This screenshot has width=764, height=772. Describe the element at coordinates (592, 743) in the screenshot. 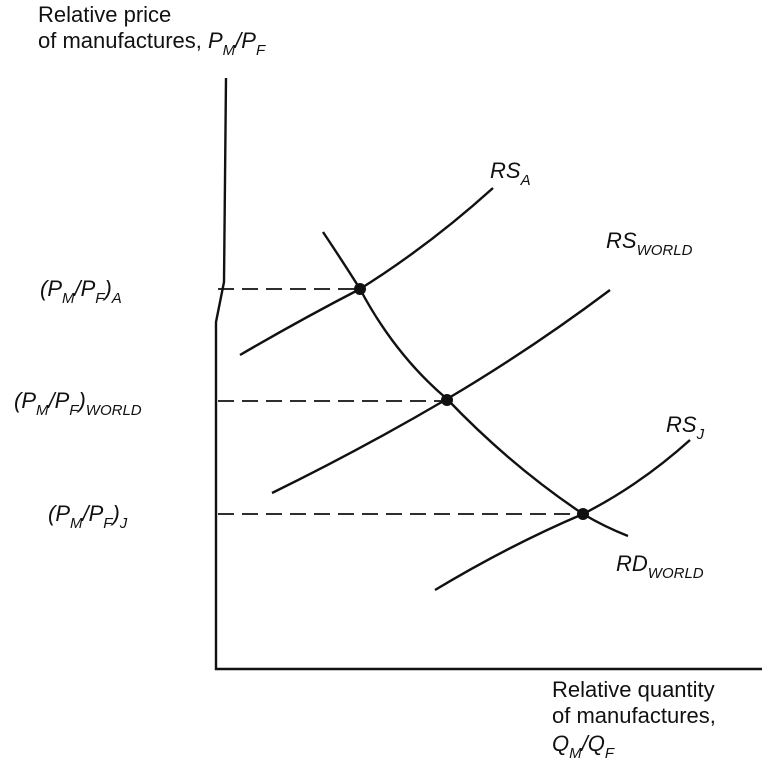

I see `label-part: /Q` at that location.